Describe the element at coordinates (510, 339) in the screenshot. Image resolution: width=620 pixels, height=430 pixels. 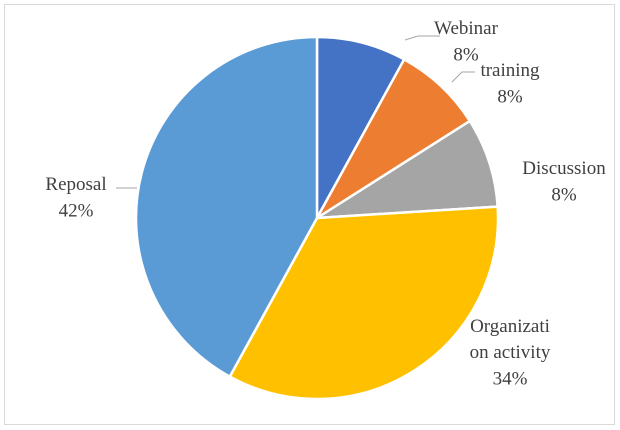
I see `category-label: Organizati on activity` at that location.